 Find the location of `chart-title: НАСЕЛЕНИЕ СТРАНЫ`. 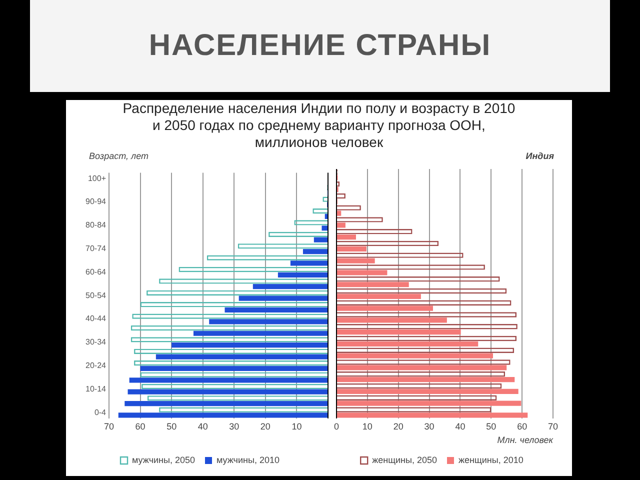

chart-title: НАСЕЛЕНИЕ СТРАНЫ is located at coordinates (320, 46).